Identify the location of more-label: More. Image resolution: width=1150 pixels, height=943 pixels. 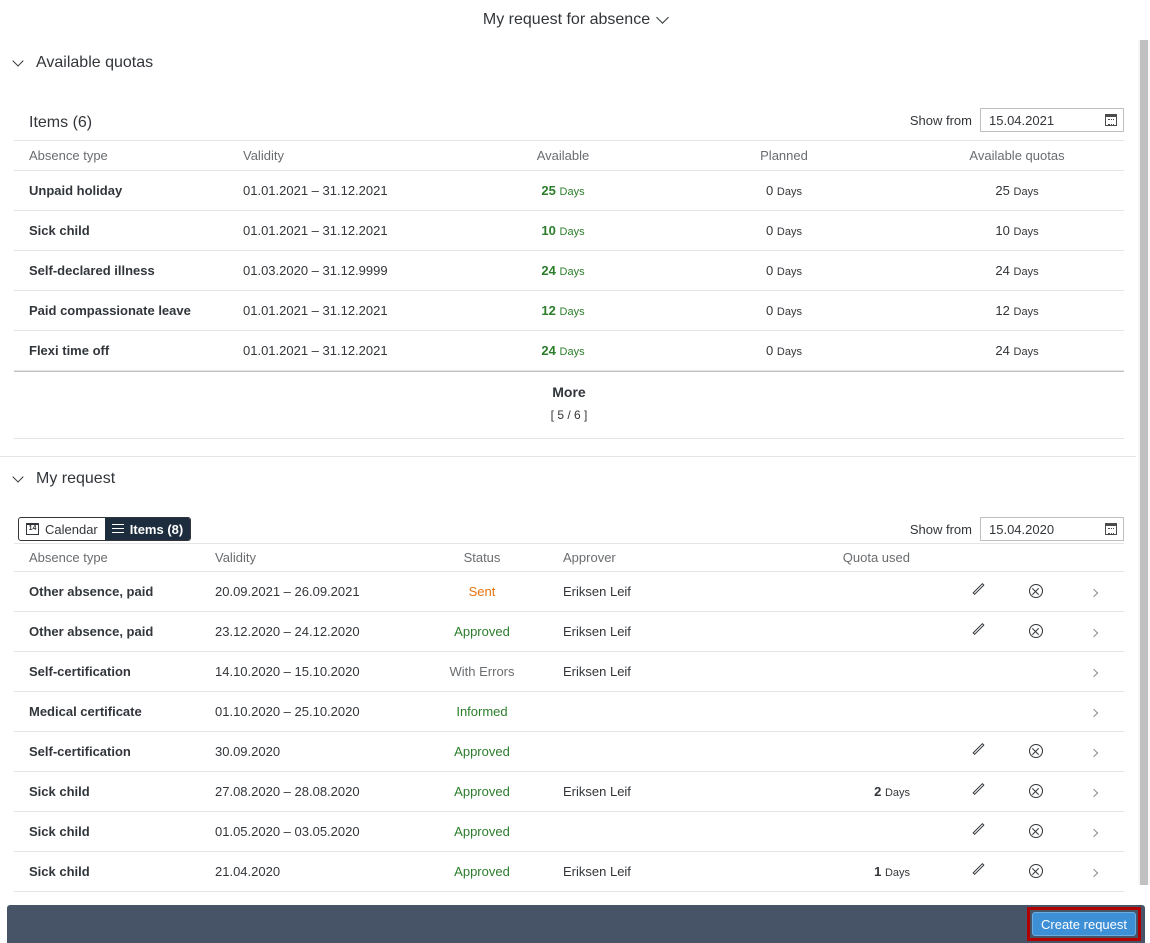
(569, 392).